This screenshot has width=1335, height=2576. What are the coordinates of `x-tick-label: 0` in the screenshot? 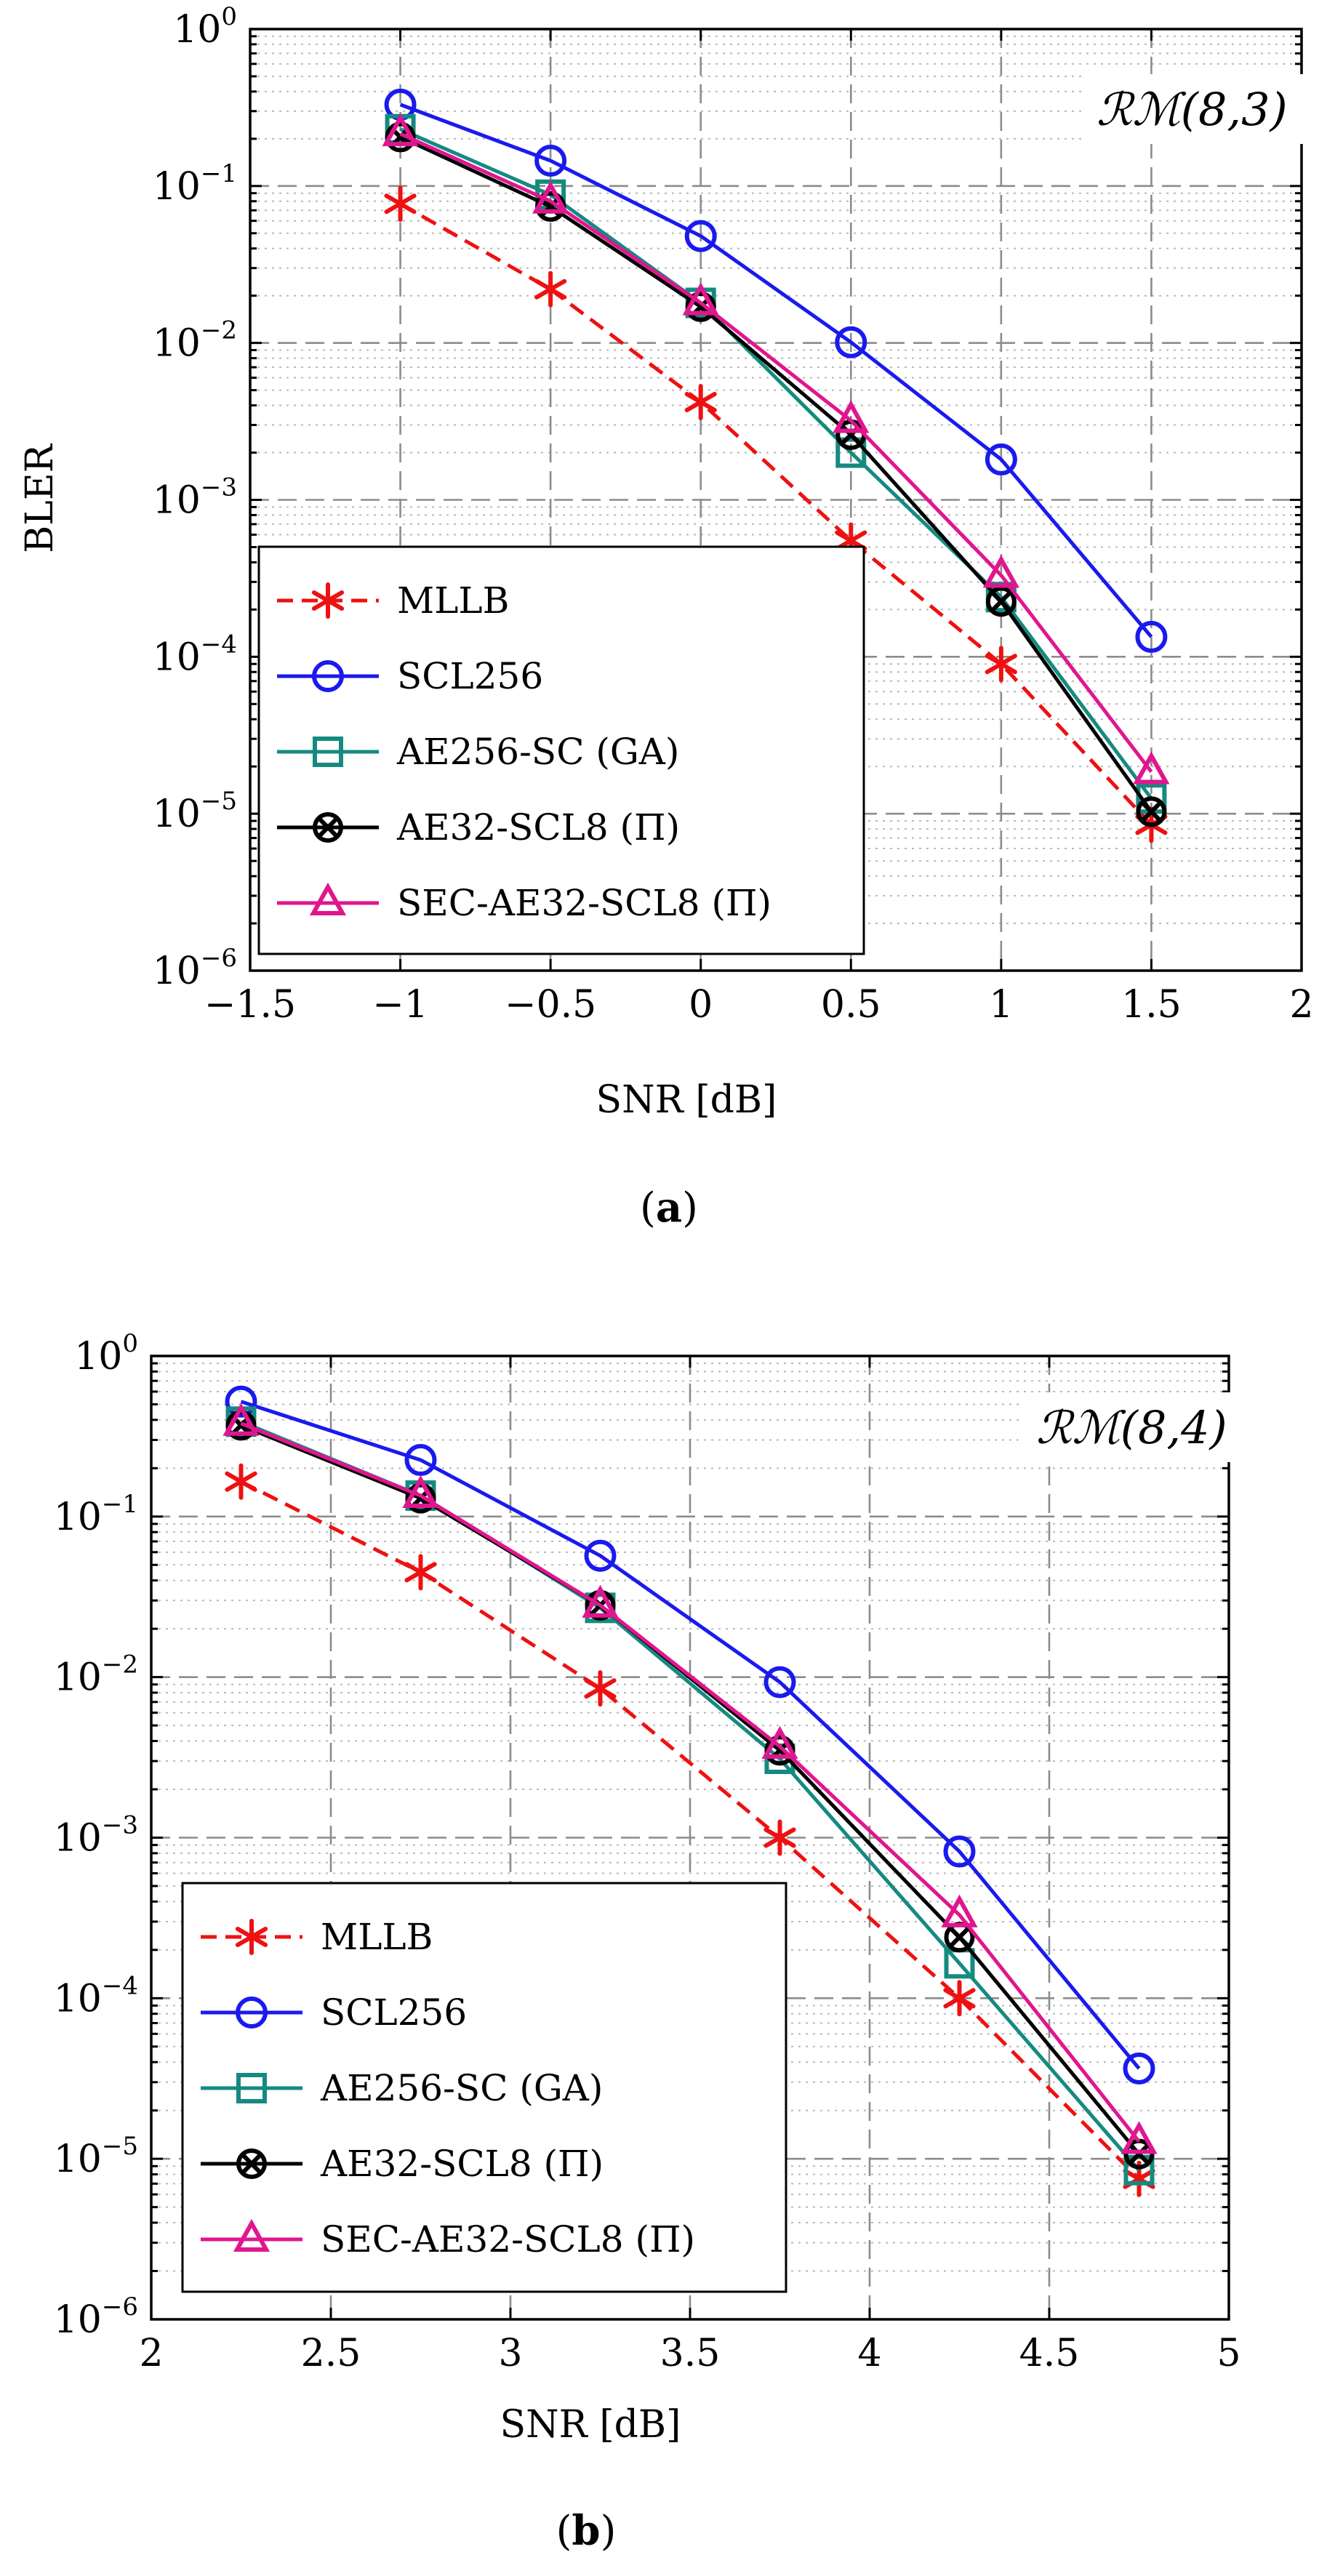 It's located at (701, 1005).